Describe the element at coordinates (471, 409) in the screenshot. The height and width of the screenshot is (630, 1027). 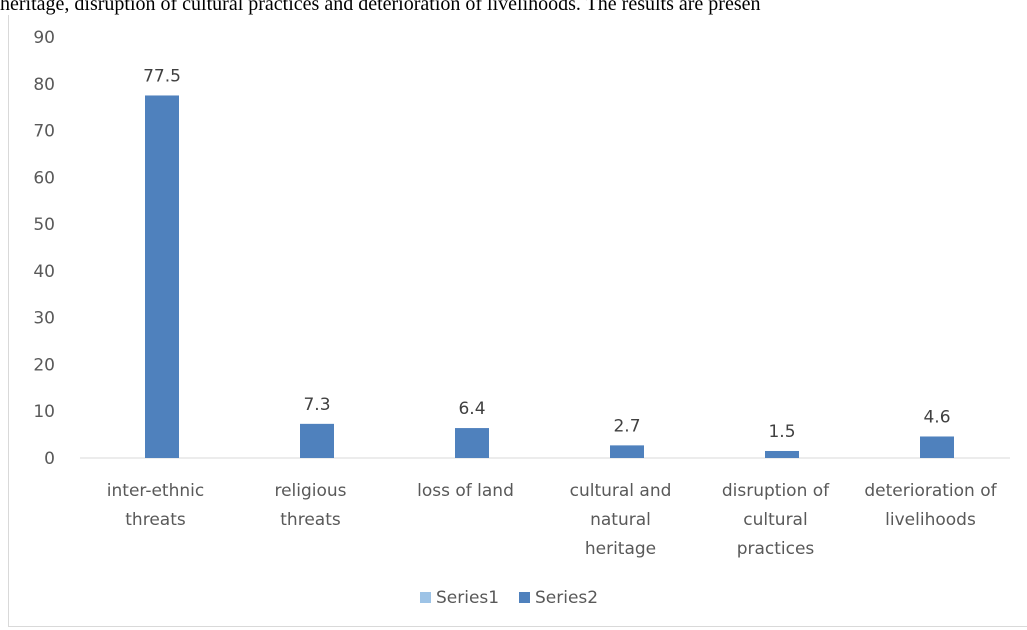
I see `data-label-2: 6.4` at that location.